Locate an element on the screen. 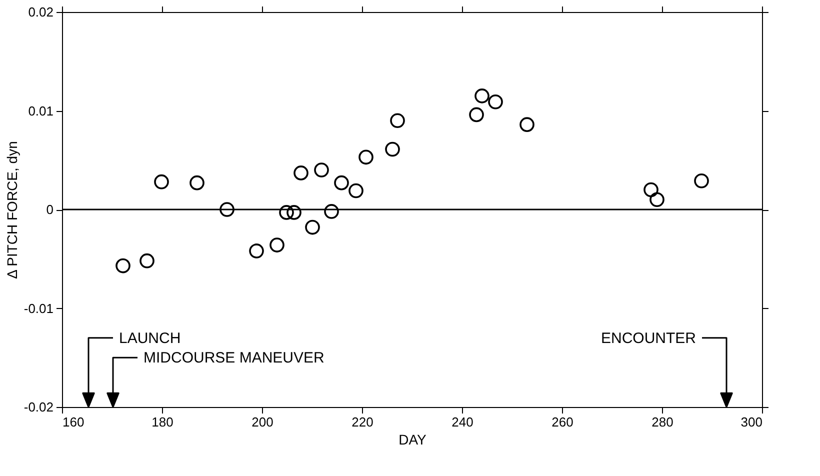 This screenshot has height=476, width=820. x-tick-label: 220 is located at coordinates (363, 422).